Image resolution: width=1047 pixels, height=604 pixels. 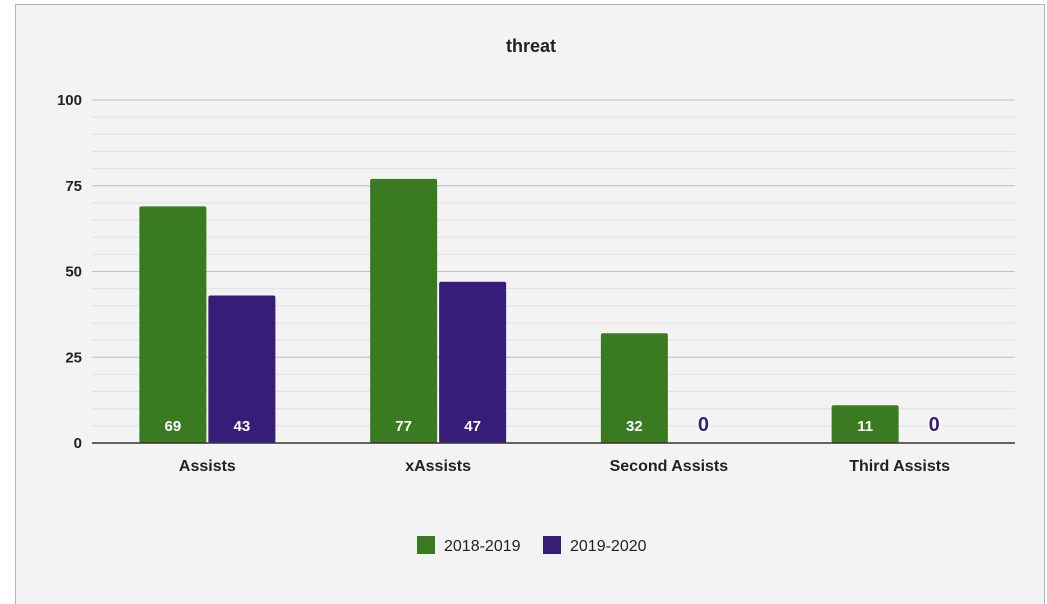 I want to click on x-tick-label: Assists, so click(x=207, y=466).